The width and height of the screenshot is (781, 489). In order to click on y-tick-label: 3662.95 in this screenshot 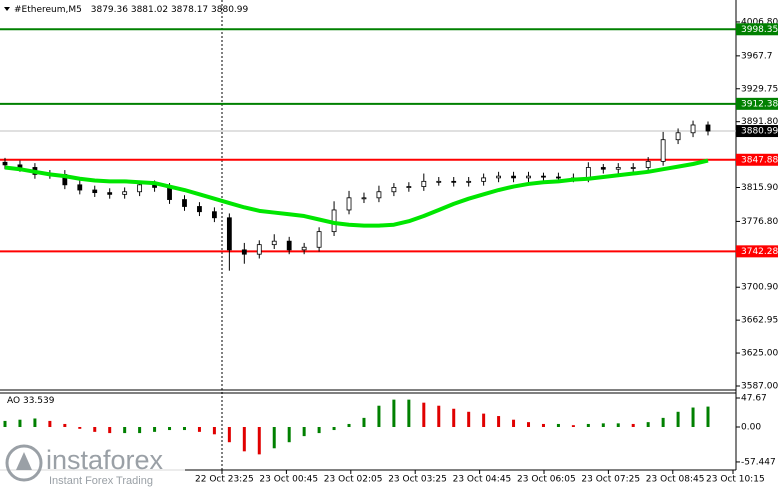, I will do `click(759, 321)`.